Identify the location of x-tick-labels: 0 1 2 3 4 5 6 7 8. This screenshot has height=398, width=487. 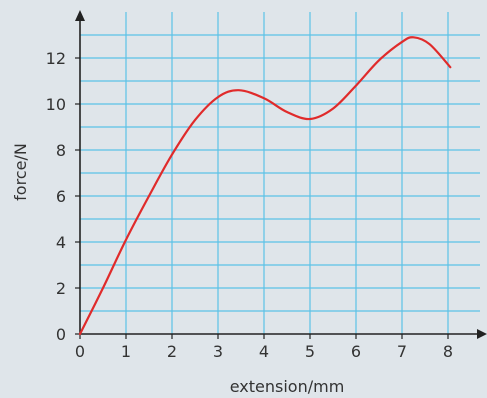
(264, 351).